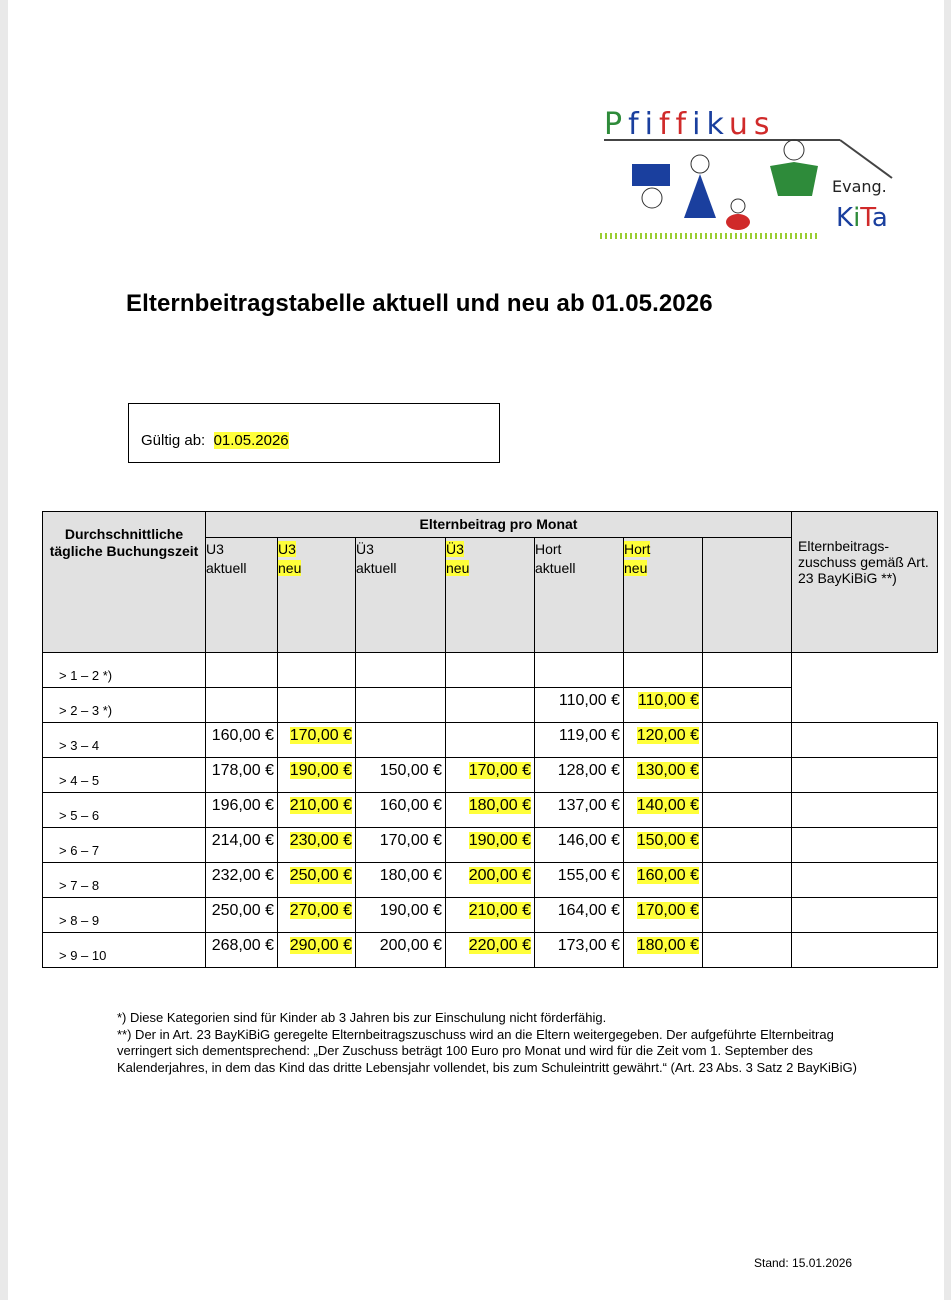 The image size is (951, 1300). Describe the element at coordinates (667, 840) in the screenshot. I see `fee-value: 150,00 €` at that location.